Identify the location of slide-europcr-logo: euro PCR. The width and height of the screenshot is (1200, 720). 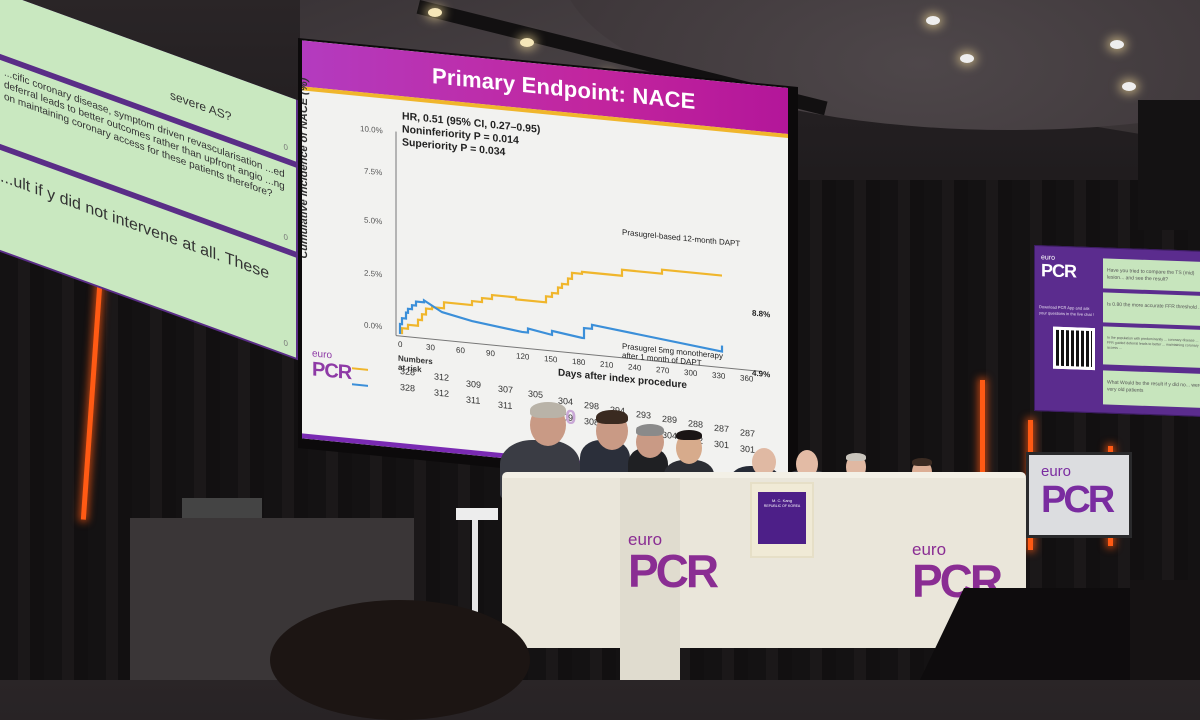
(332, 366).